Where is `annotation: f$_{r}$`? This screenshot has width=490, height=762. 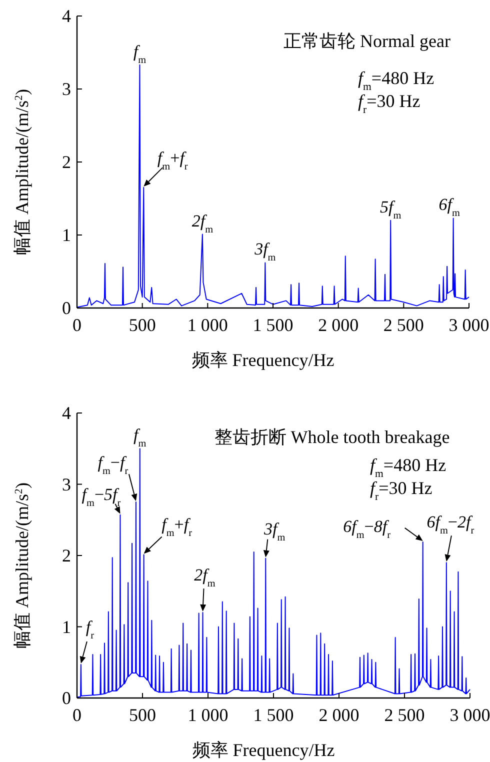
annotation: f$_{r}$ is located at coordinates (90, 630).